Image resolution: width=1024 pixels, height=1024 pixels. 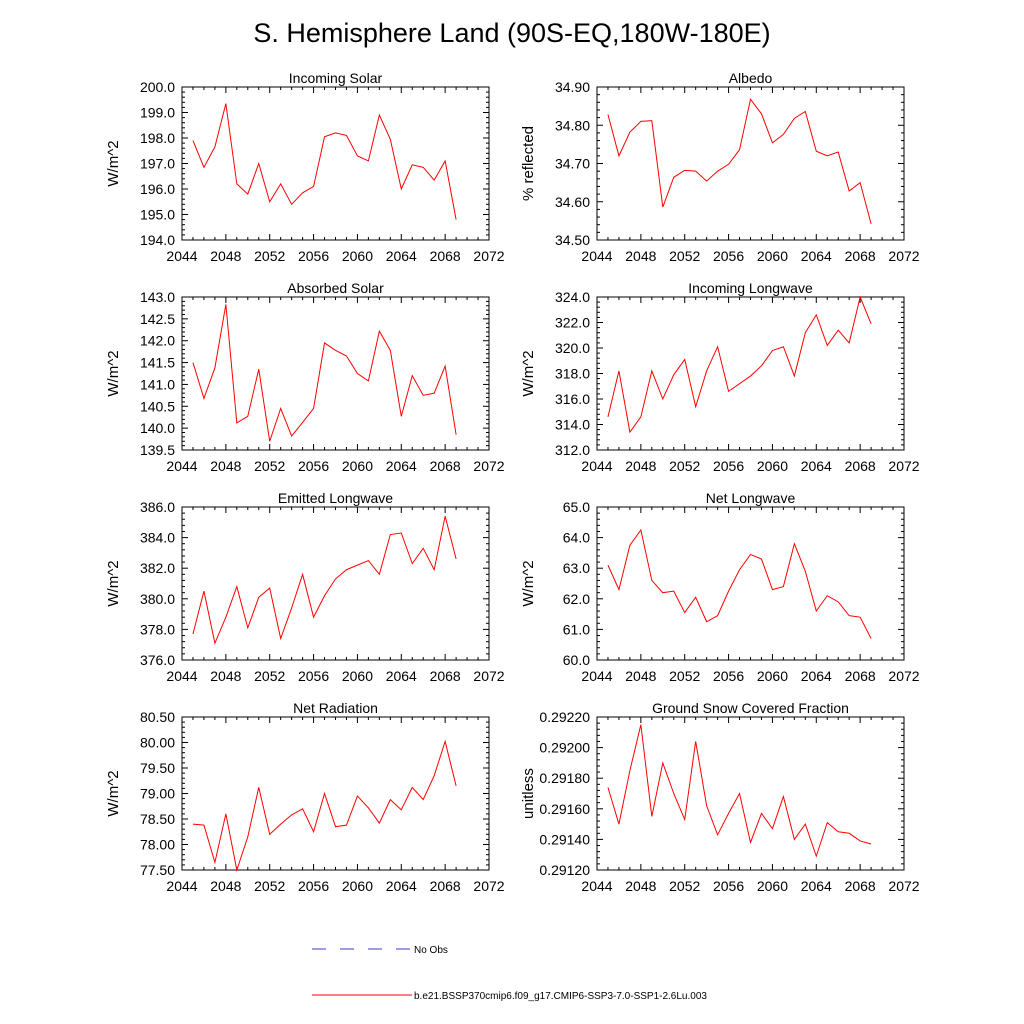 I want to click on y-tick-label: 386.0, so click(x=157, y=507).